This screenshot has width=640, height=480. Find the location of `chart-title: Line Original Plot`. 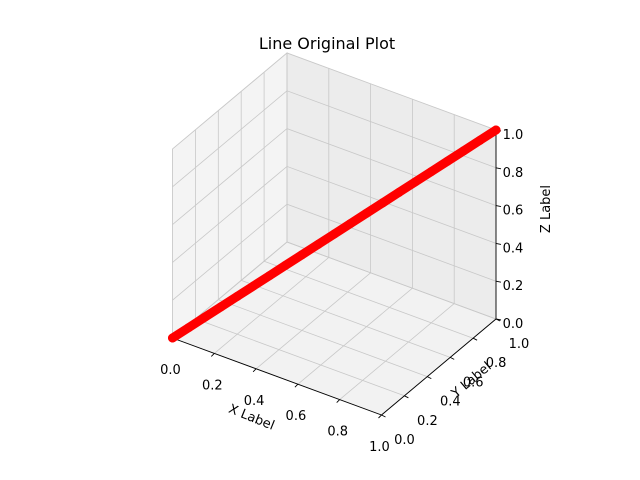

chart-title: Line Original Plot is located at coordinates (327, 43).